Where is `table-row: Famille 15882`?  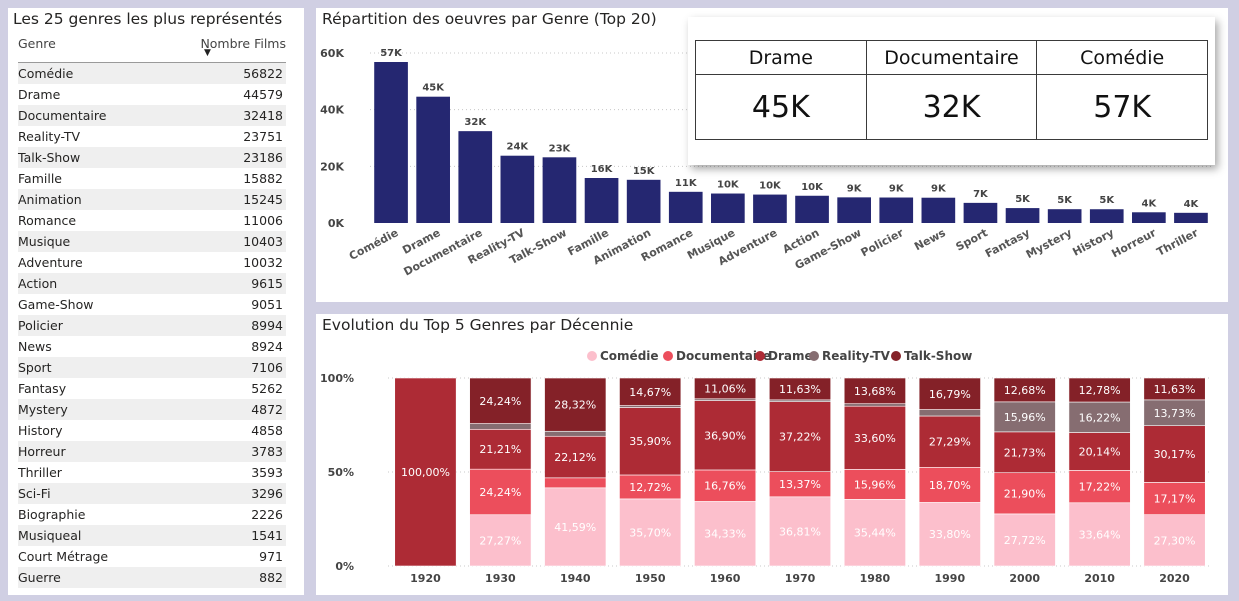 table-row: Famille 15882 is located at coordinates (152, 178).